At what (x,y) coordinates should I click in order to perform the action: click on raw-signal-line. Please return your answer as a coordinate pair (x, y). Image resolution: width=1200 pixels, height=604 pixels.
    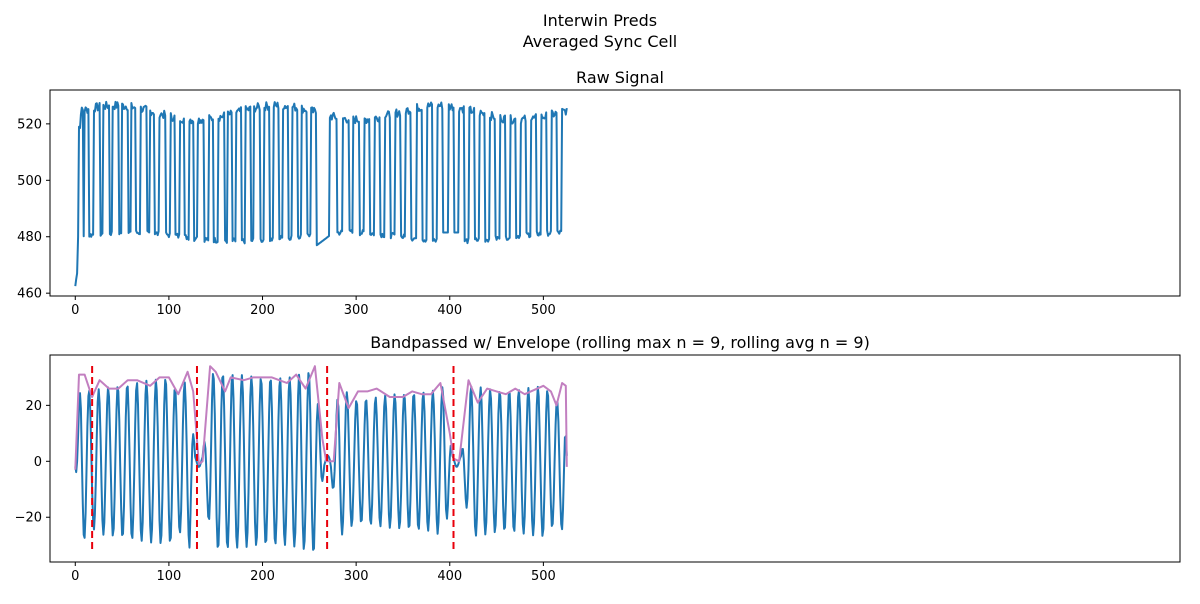
    Looking at the image, I should click on (321, 193).